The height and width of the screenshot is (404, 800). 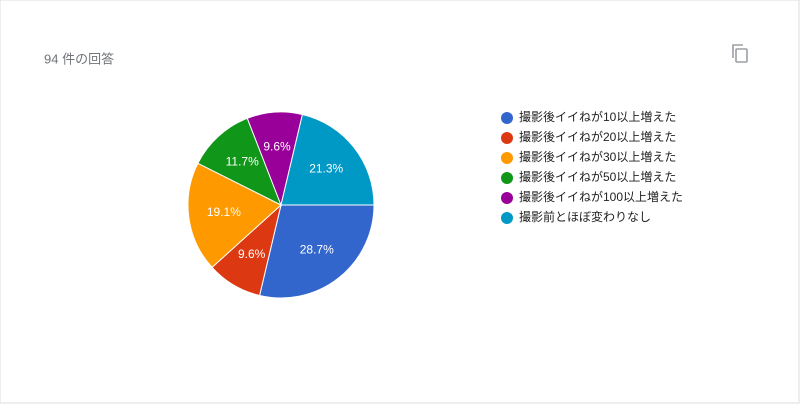 What do you see at coordinates (224, 212) in the screenshot?
I see `slice-label: 19.1%` at bounding box center [224, 212].